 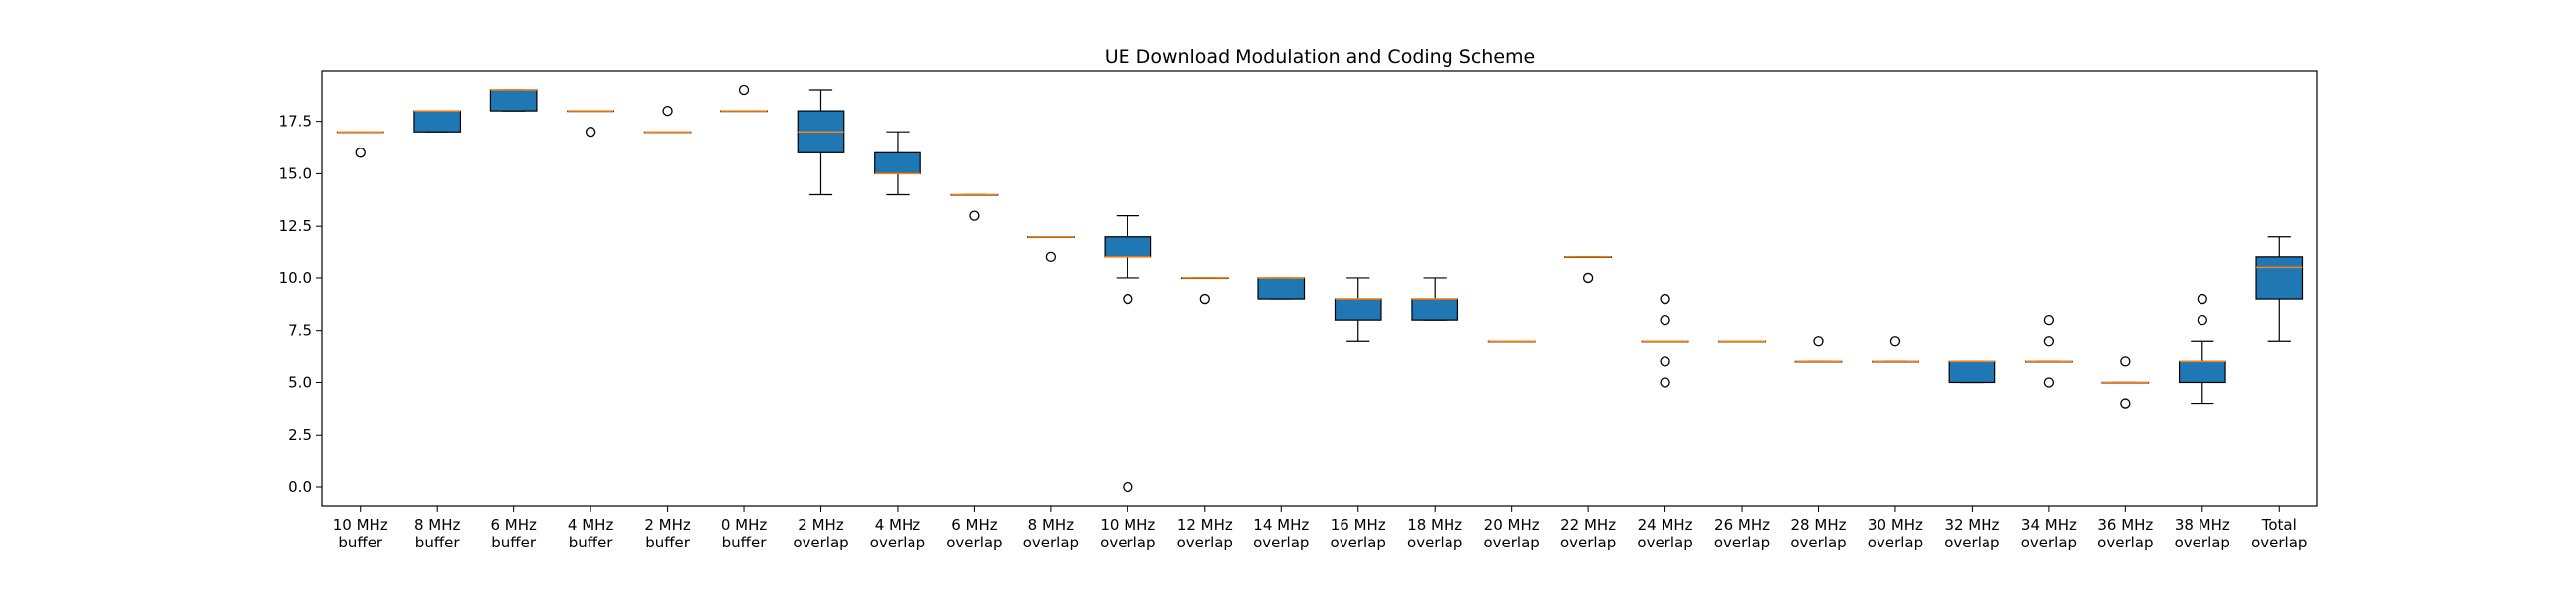 I want to click on x-tick-label: 34 MHz, so click(x=2049, y=525).